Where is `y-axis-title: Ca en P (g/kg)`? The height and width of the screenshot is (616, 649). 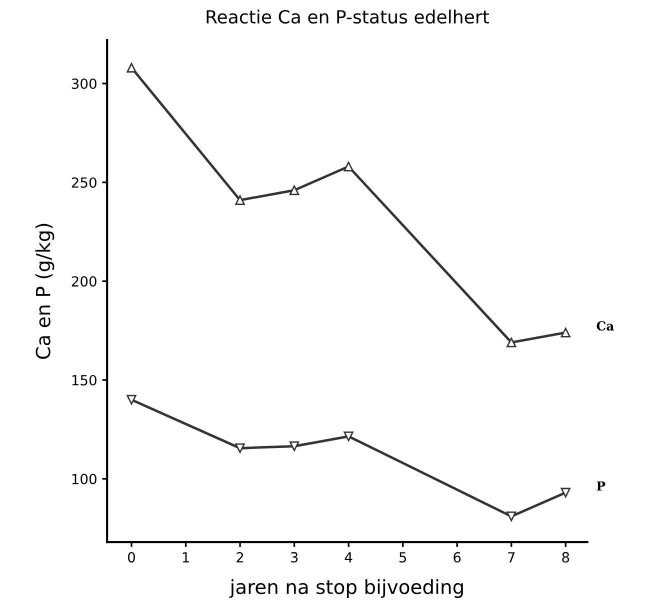
y-axis-title: Ca en P (g/kg) is located at coordinates (44, 291).